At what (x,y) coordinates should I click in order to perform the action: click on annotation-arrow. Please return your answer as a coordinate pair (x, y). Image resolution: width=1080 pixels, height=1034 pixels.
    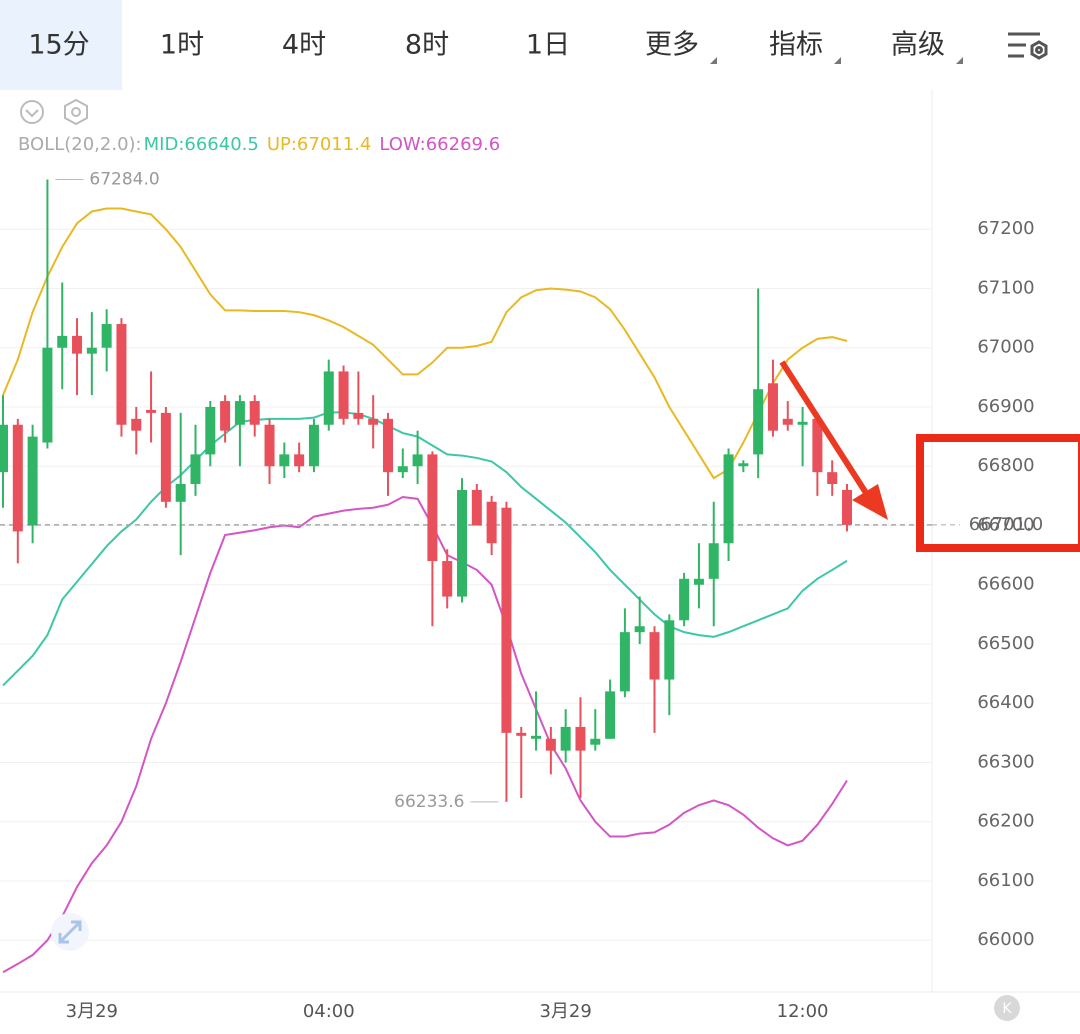
    Looking at the image, I should click on (833, 440).